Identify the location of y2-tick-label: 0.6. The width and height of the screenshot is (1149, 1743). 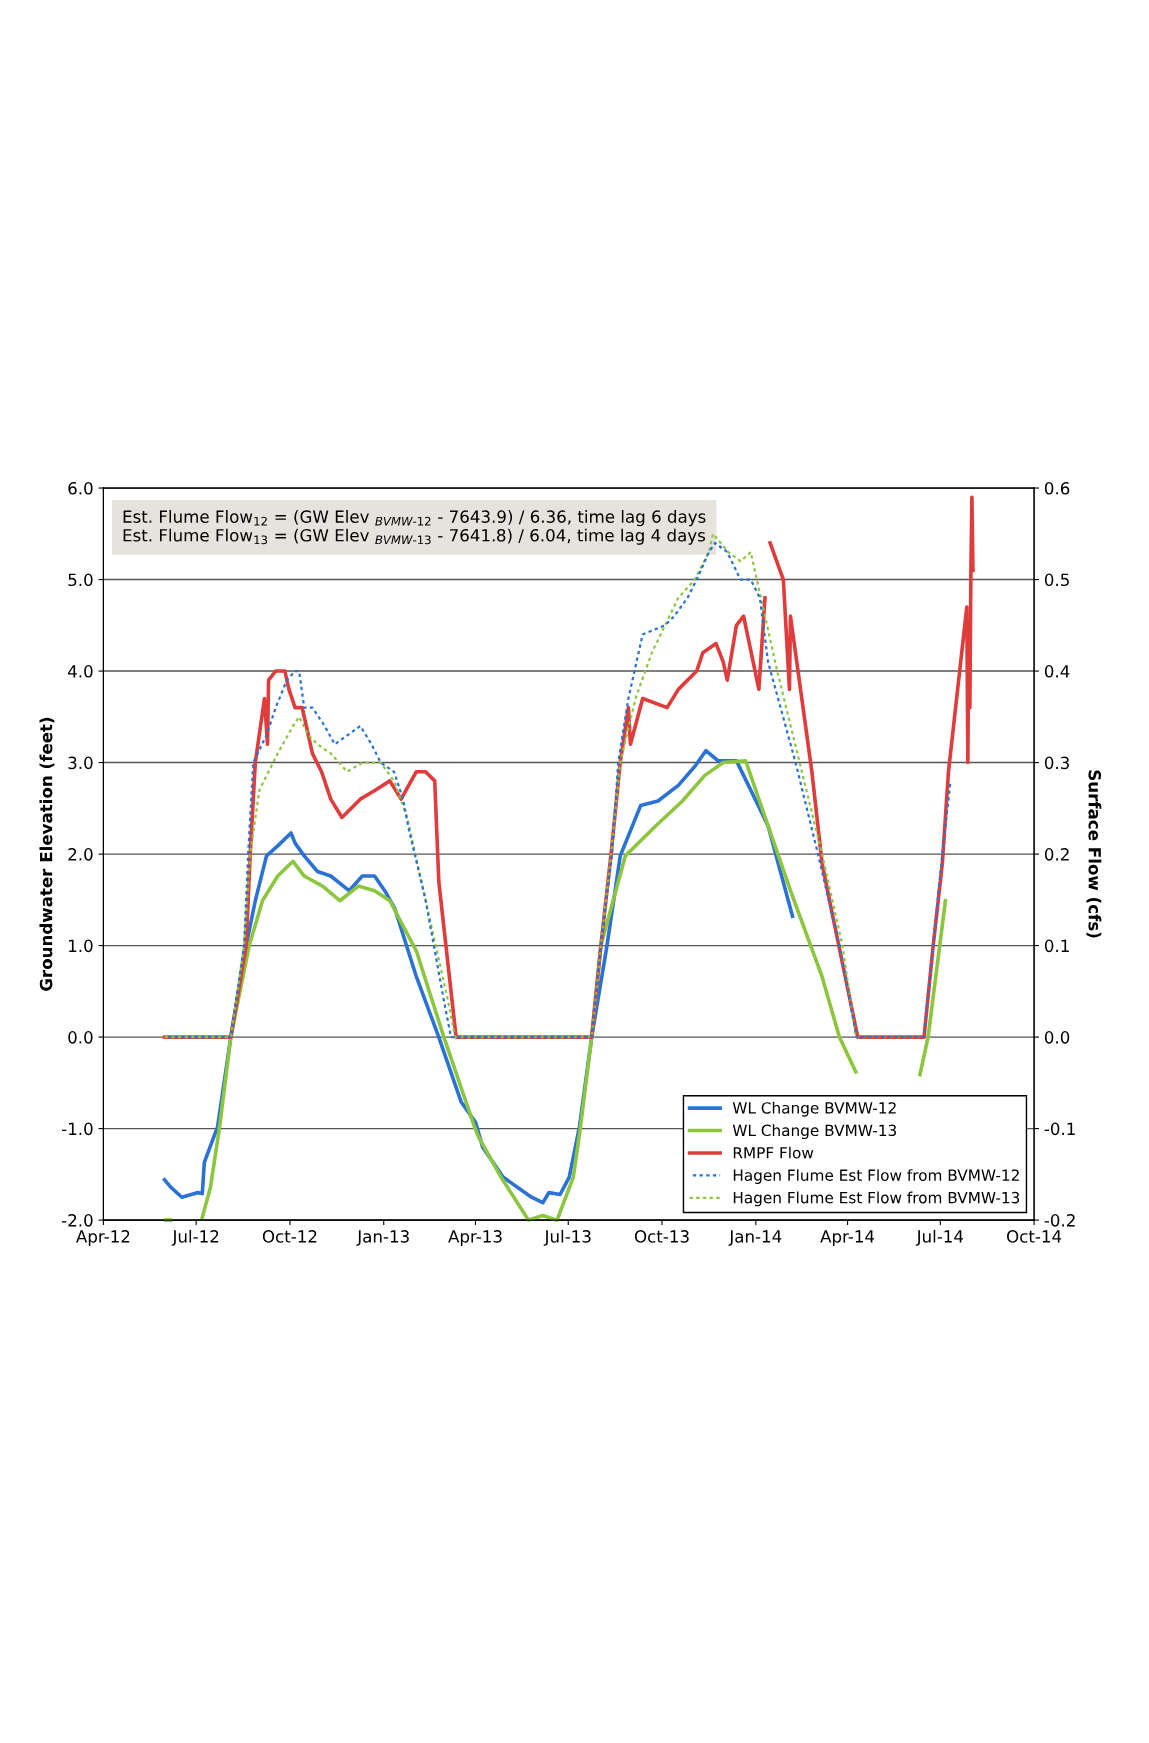
(1057, 488).